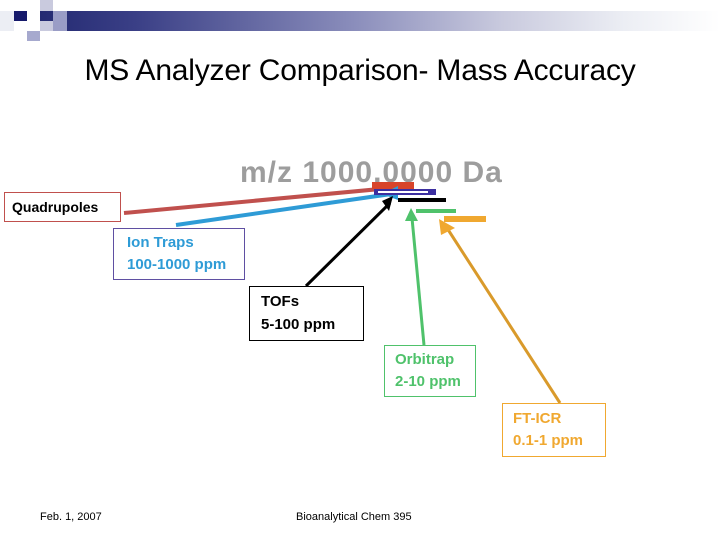 The width and height of the screenshot is (720, 540). I want to click on callout-tofs-name: TOFs, so click(280, 301).